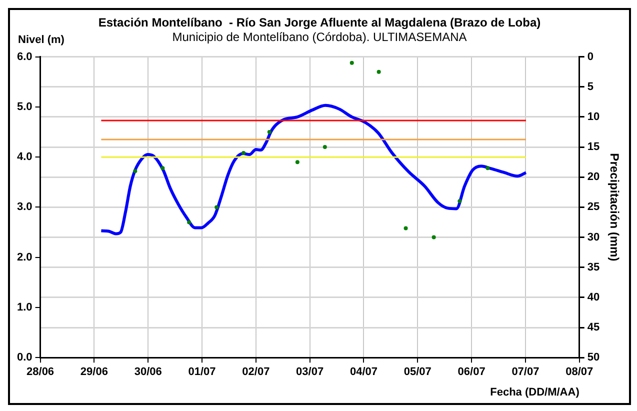  I want to click on y2-tick-label: 30, so click(593, 237).